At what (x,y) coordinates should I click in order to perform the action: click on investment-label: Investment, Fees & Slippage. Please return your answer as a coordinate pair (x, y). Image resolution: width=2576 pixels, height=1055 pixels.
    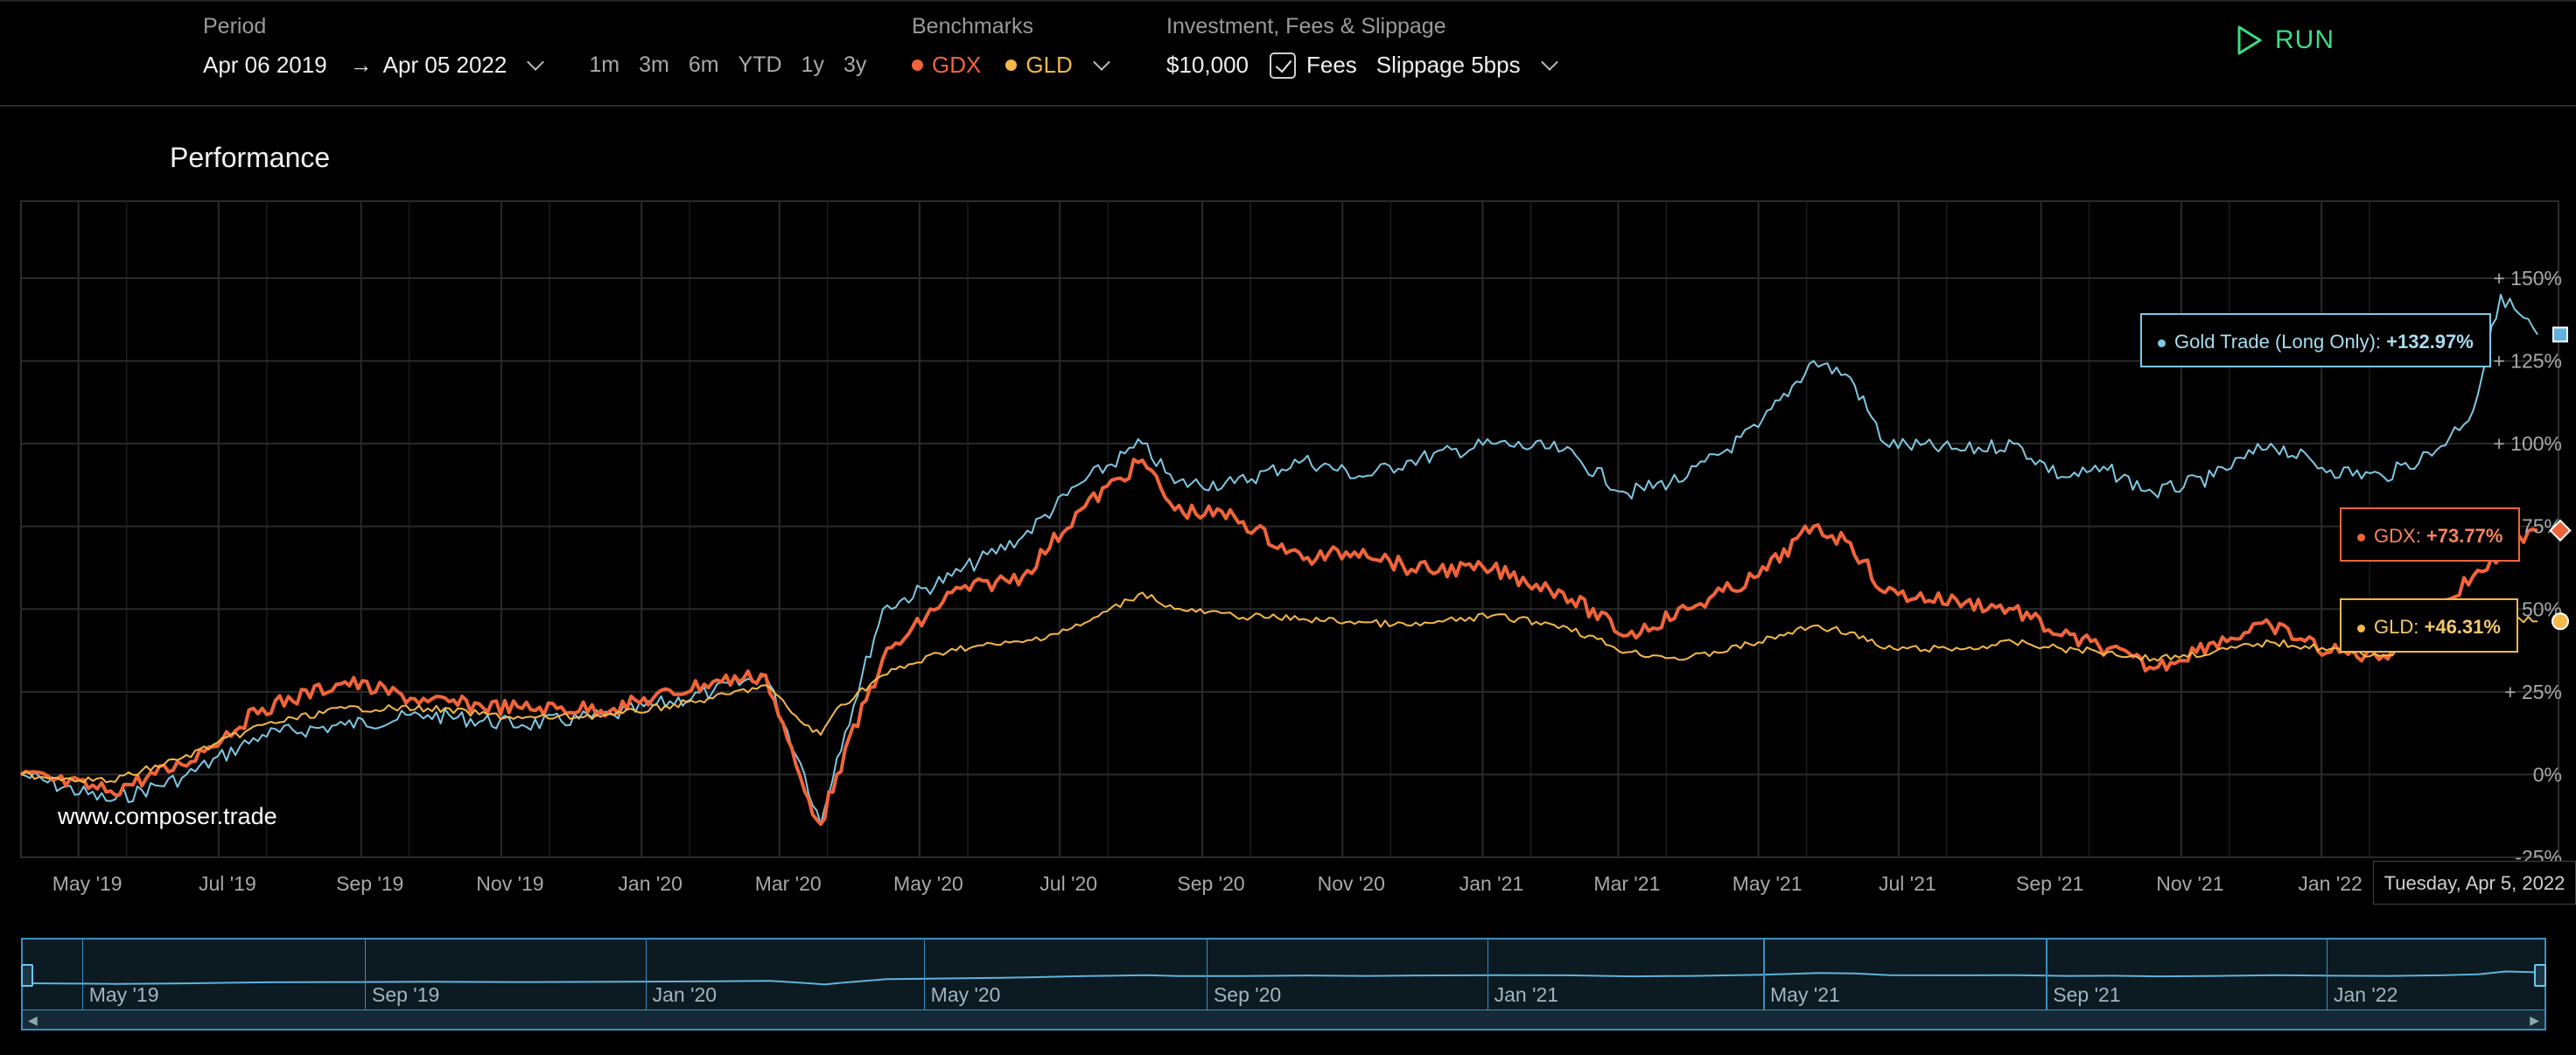
    Looking at the image, I should click on (1306, 26).